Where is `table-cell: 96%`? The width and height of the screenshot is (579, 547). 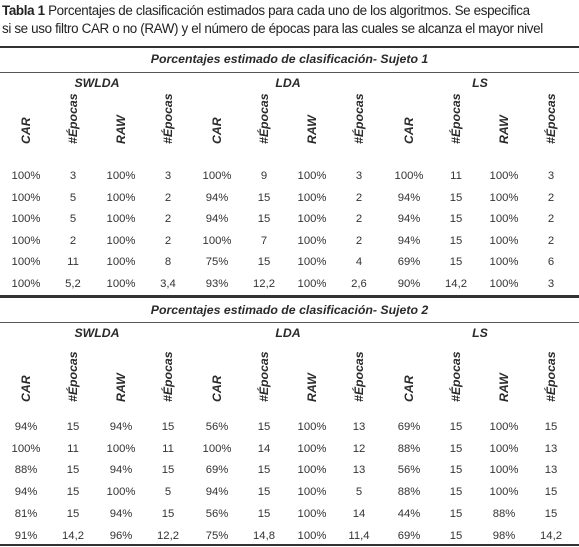
table-cell: 96% is located at coordinates (121, 535).